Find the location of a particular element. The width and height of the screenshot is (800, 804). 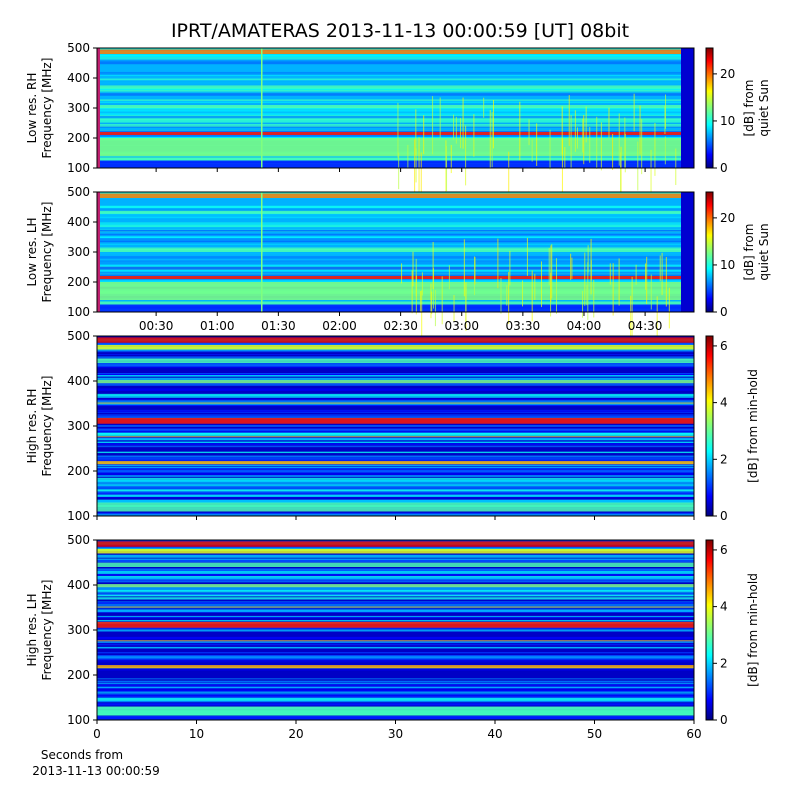

colorbar-tick-label: 2 is located at coordinates (724, 663).